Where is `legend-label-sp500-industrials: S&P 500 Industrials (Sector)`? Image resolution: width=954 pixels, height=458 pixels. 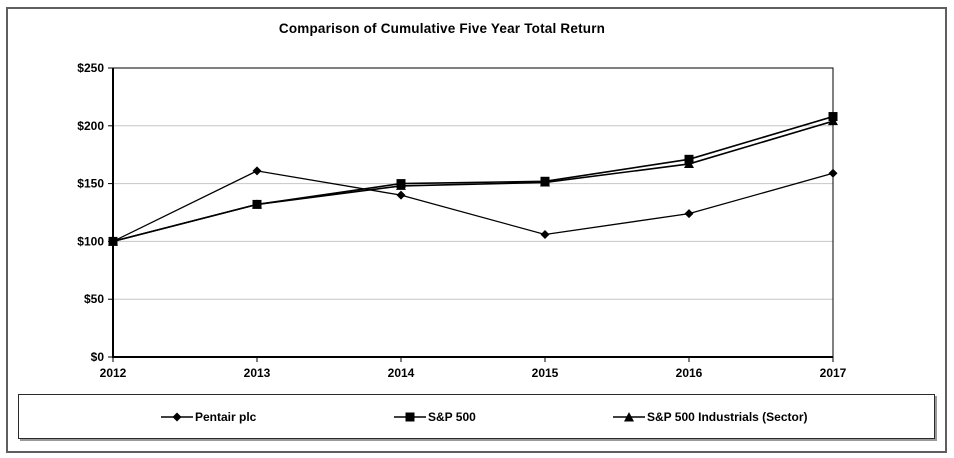 legend-label-sp500-industrials: S&P 500 Industrials (Sector) is located at coordinates (727, 416).